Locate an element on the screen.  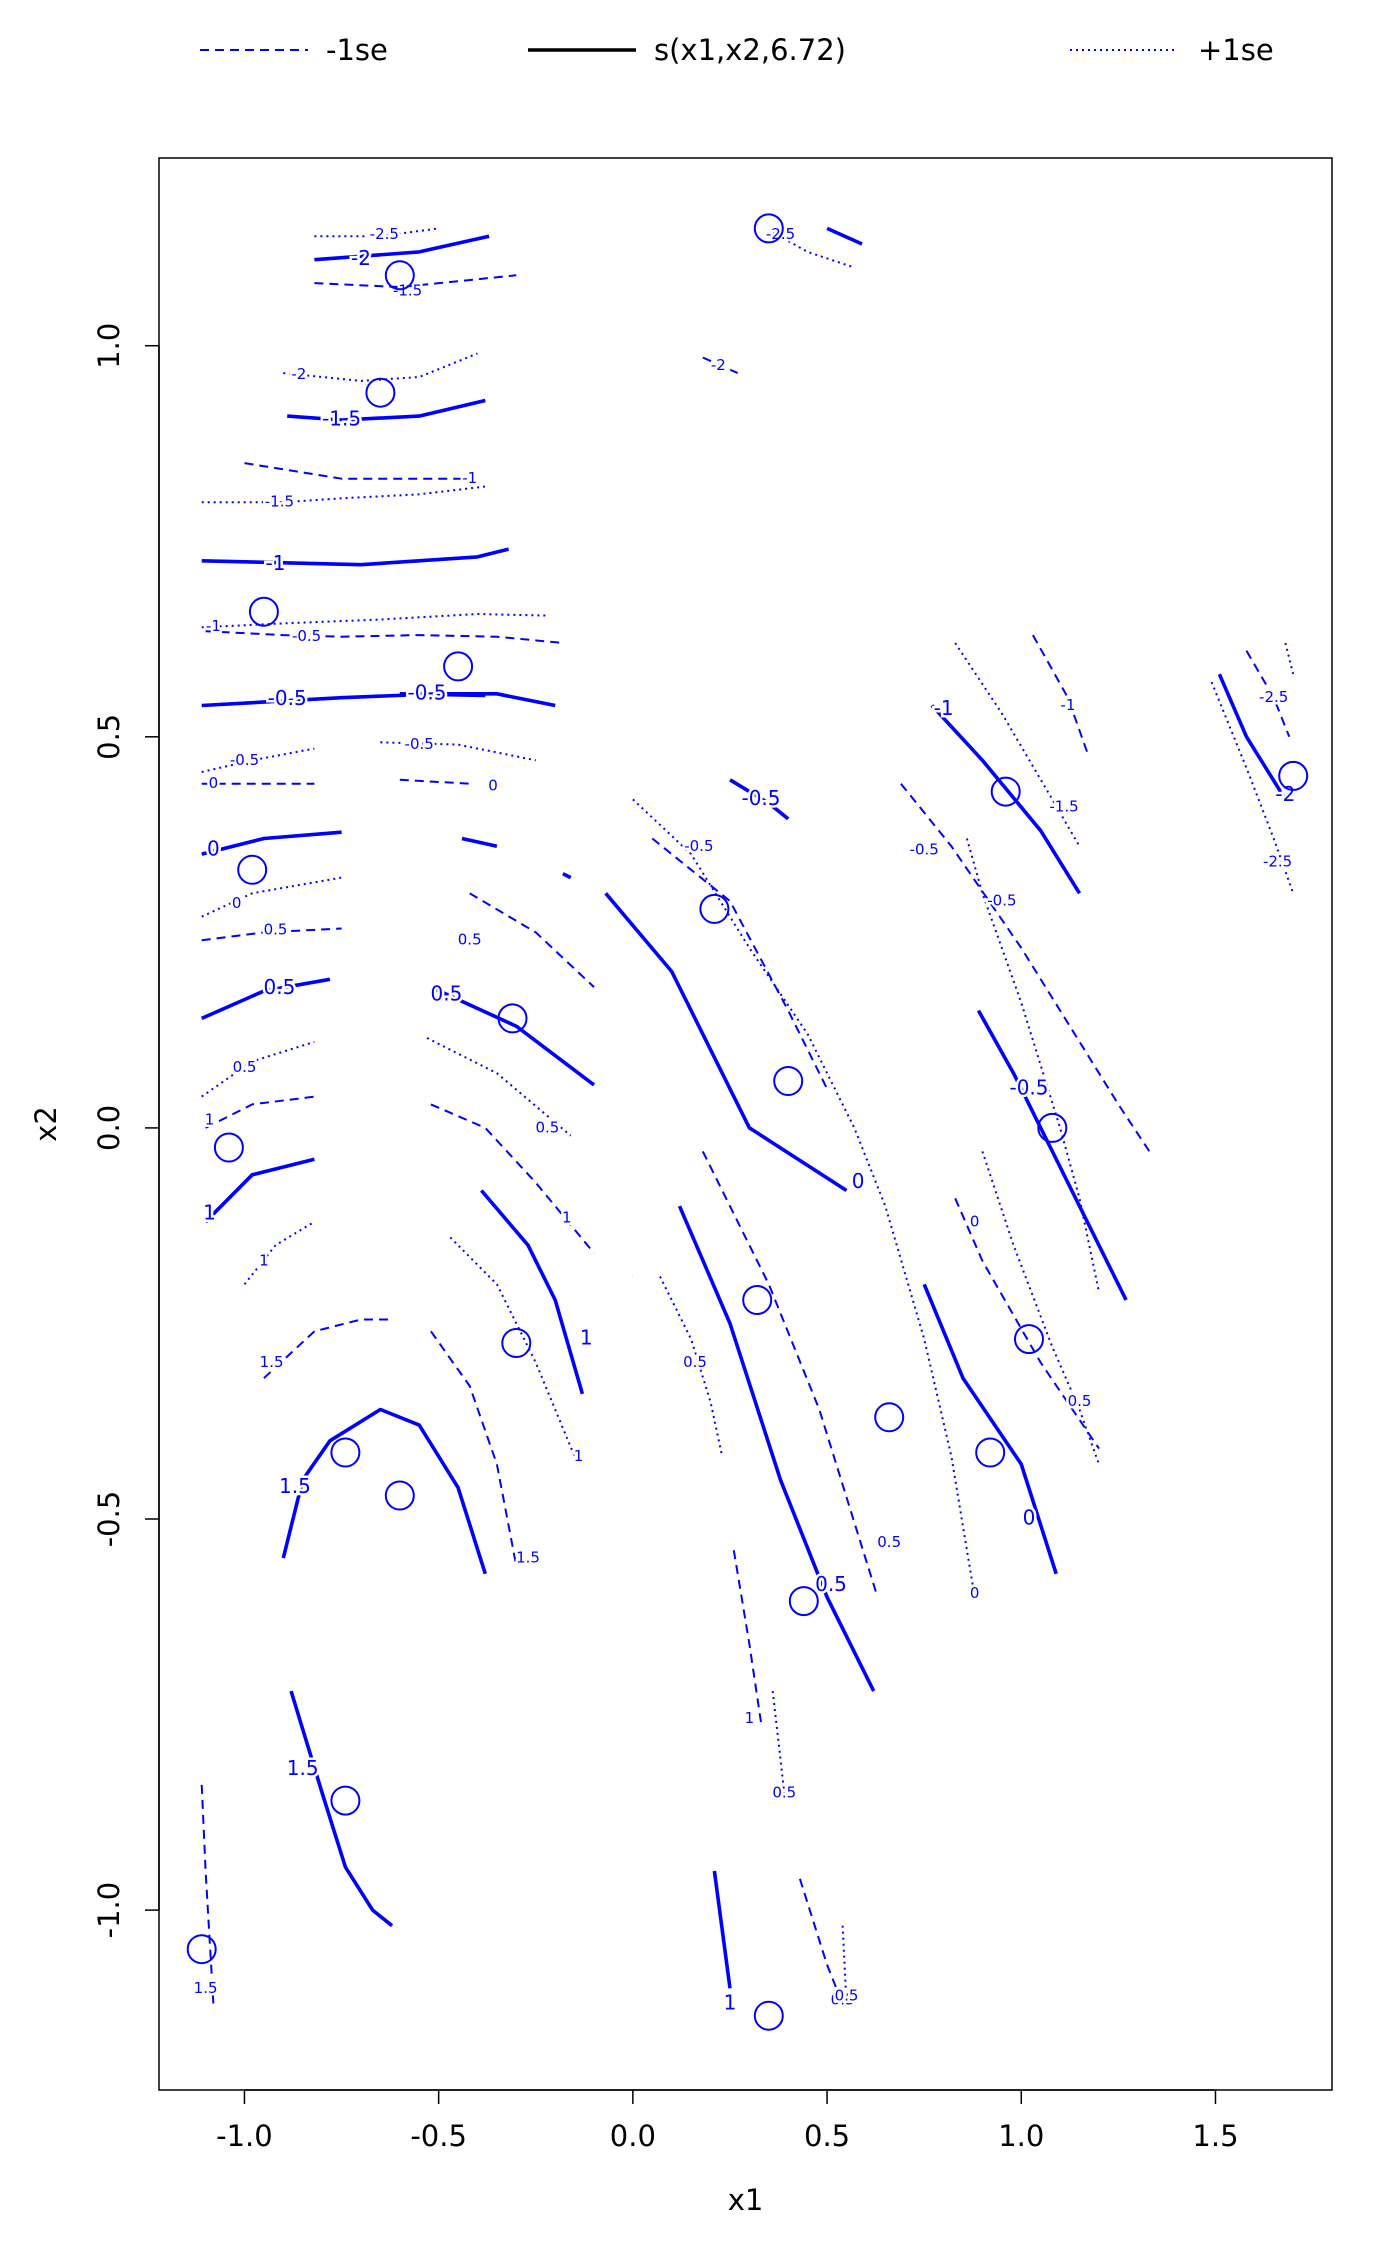
legend: -1se s(x1,x2,6.72) +1se is located at coordinates (737, 50).